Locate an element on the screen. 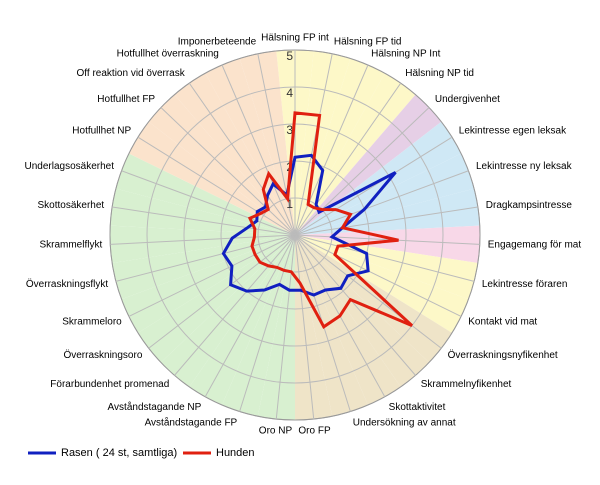  category-label: Dragkampsintresse is located at coordinates (529, 205).